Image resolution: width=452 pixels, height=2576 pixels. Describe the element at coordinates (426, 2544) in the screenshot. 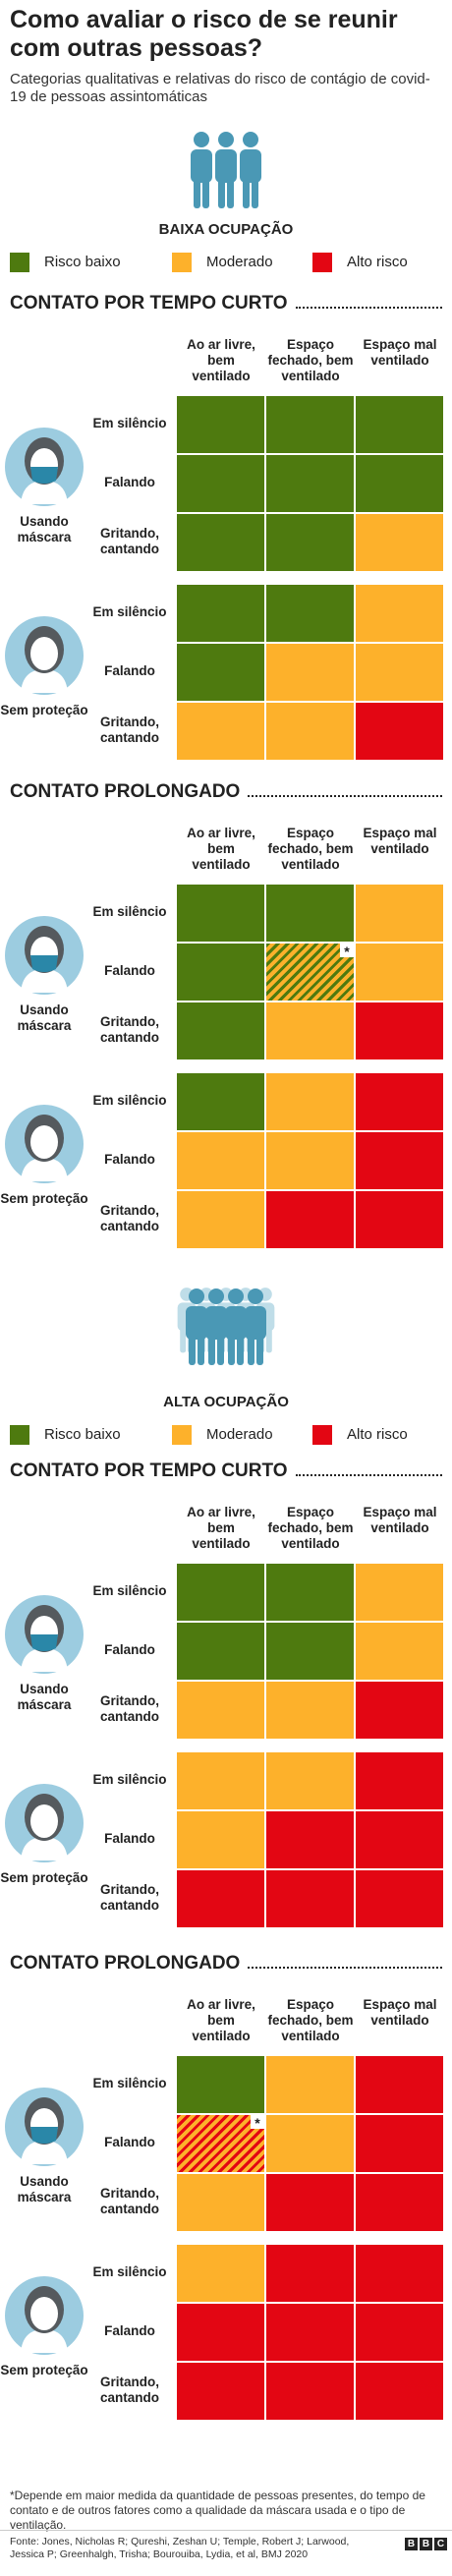

I see `bbc-logo: B B C` at that location.